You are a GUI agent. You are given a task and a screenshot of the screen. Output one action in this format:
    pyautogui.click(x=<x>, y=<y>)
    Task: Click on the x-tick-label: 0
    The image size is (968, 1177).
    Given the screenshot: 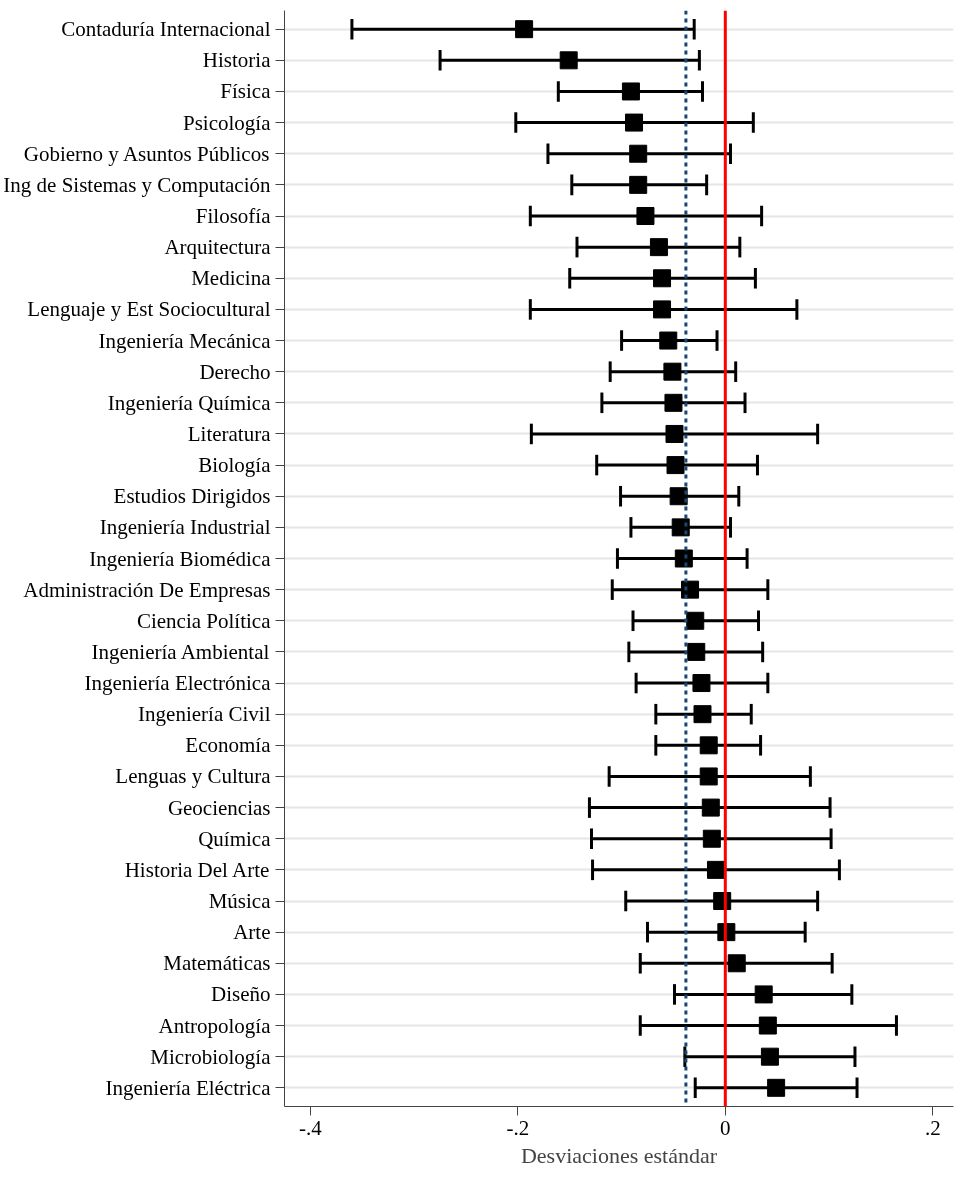 What is the action you would take?
    pyautogui.click(x=725, y=1127)
    